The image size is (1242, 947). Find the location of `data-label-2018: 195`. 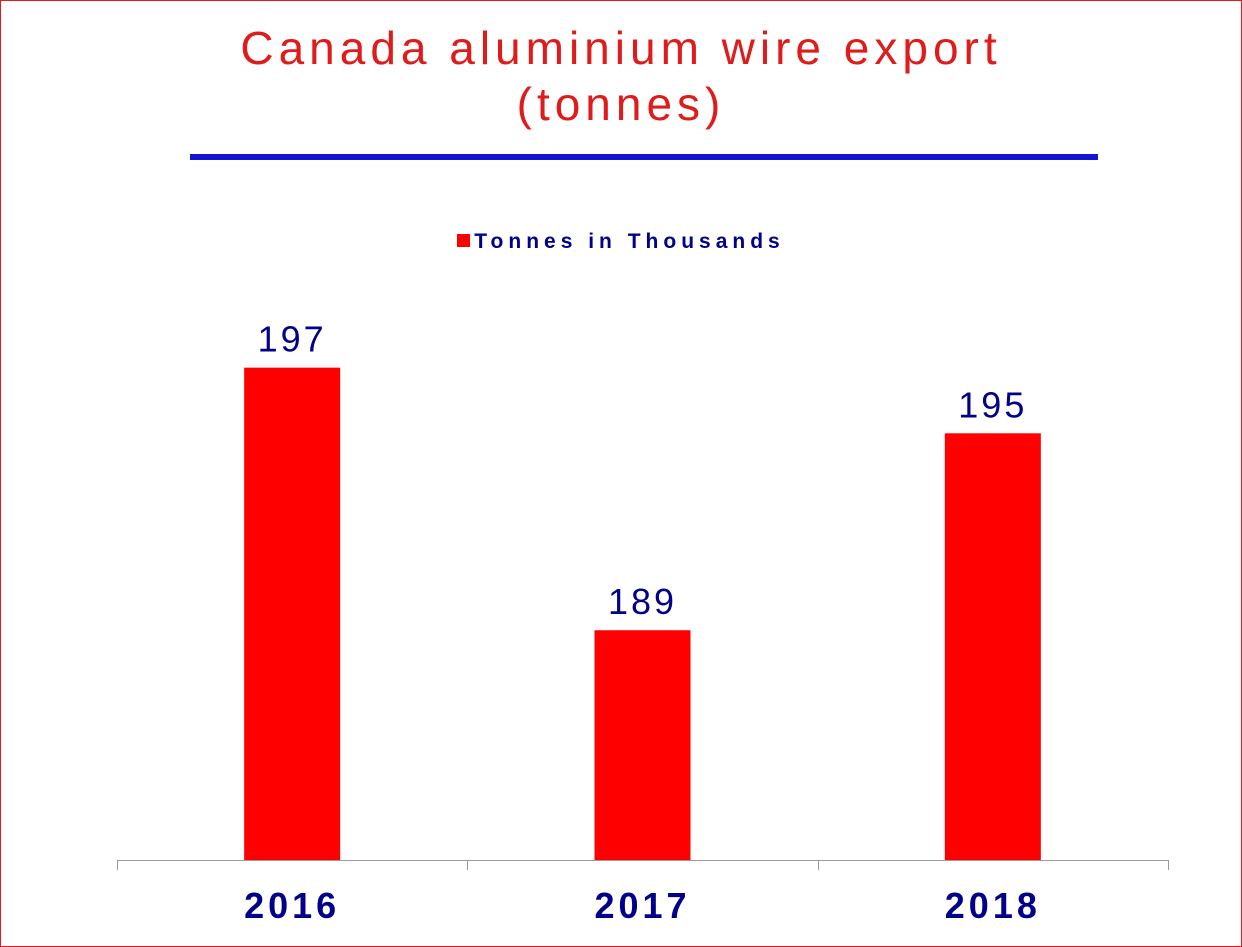

data-label-2018: 195 is located at coordinates (992, 404).